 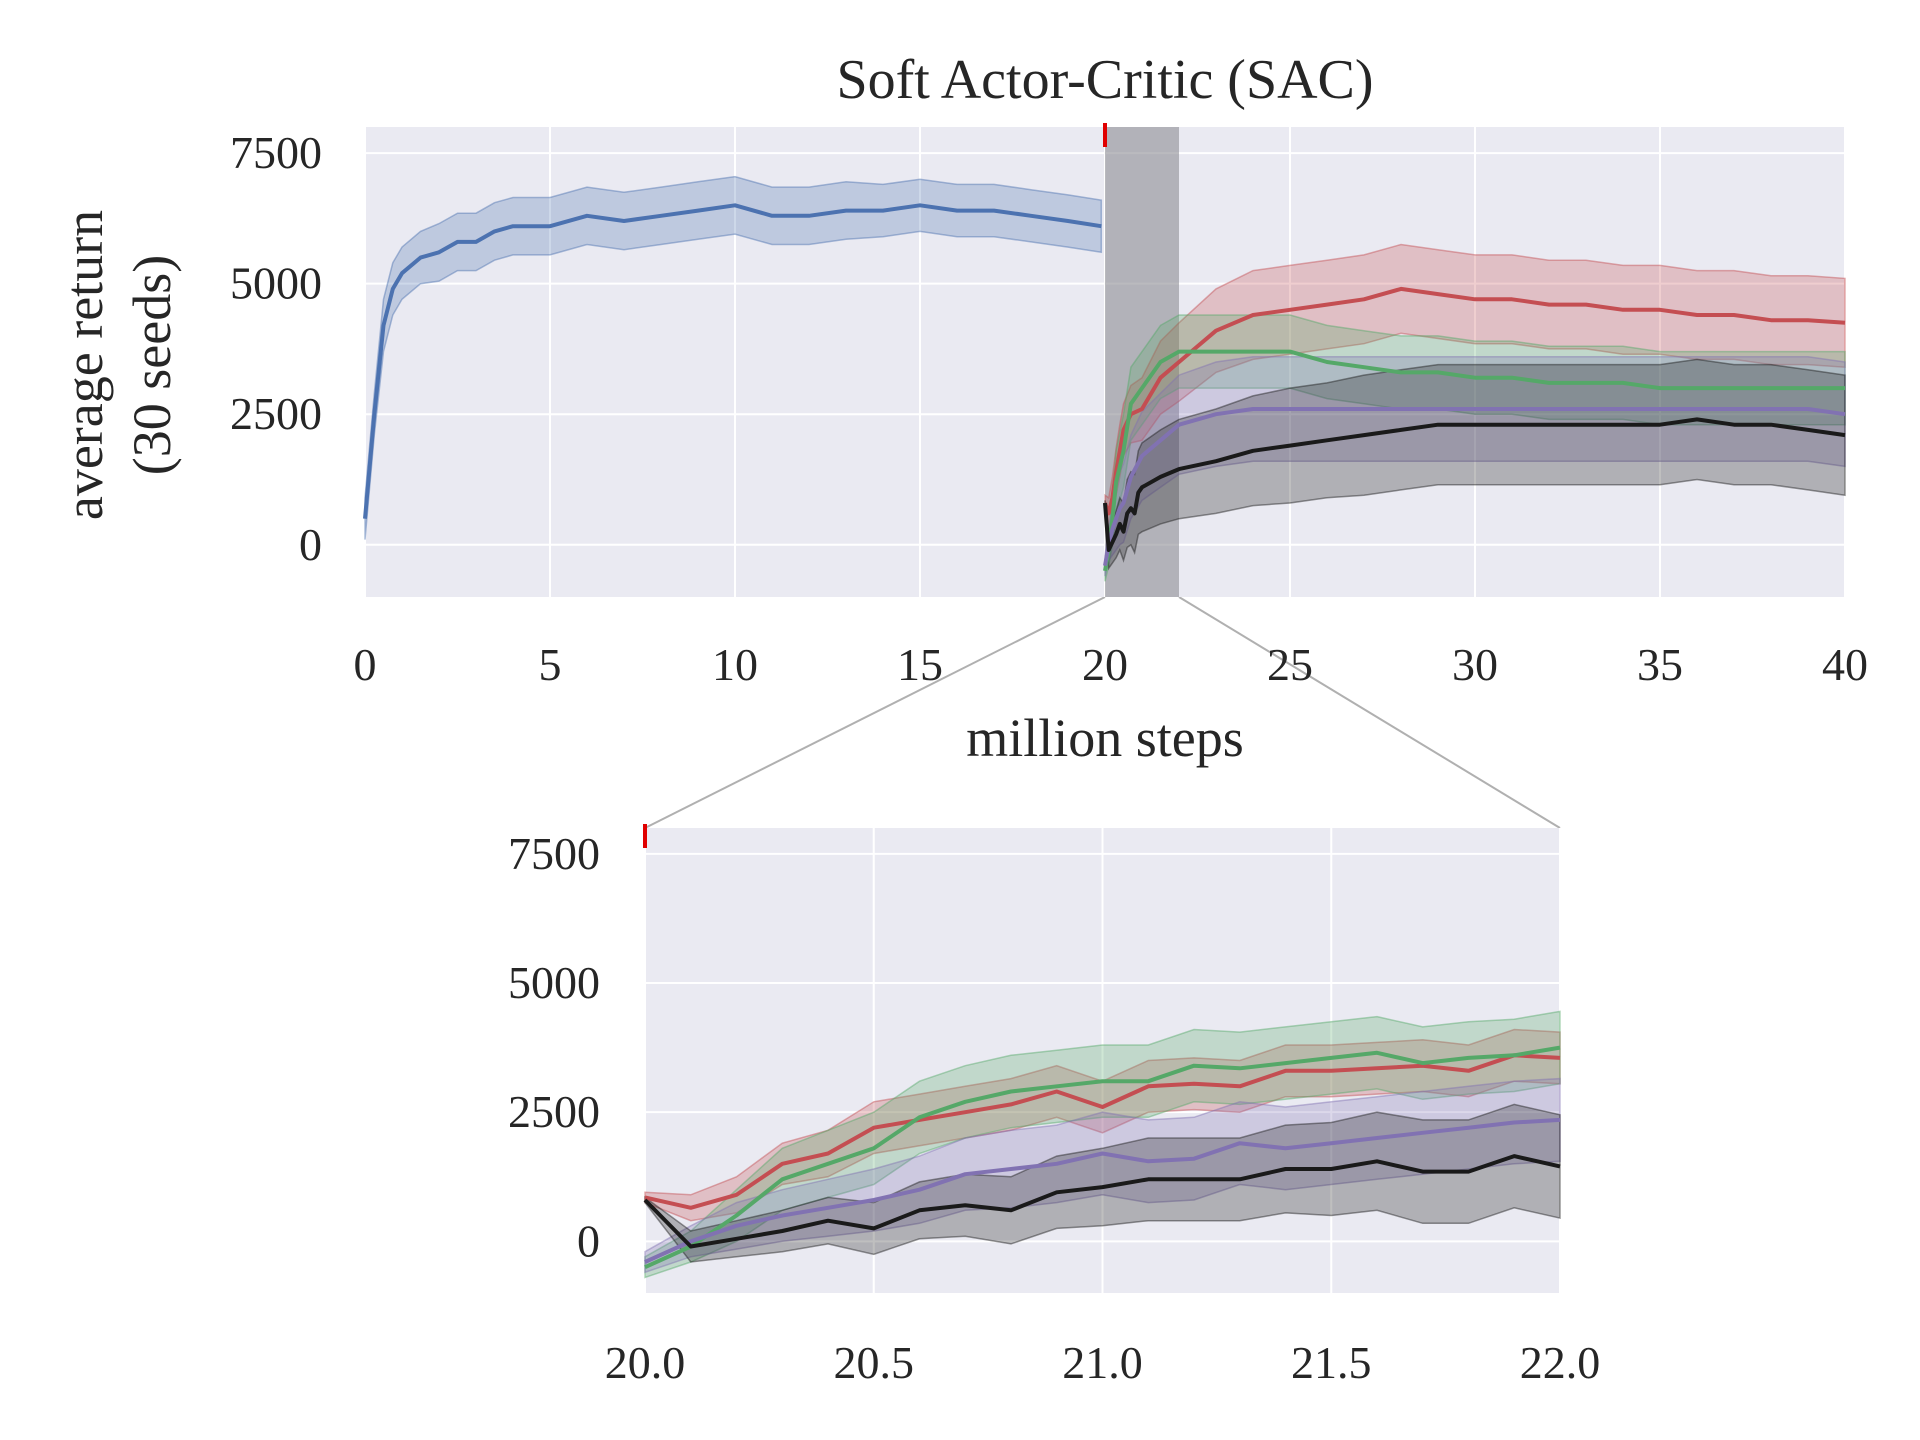 What do you see at coordinates (1105, 738) in the screenshot?
I see `x-axis-label: million steps` at bounding box center [1105, 738].